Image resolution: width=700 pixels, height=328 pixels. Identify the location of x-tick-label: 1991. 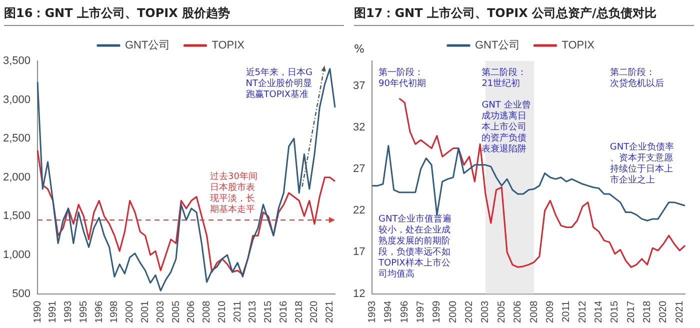
(53, 312).